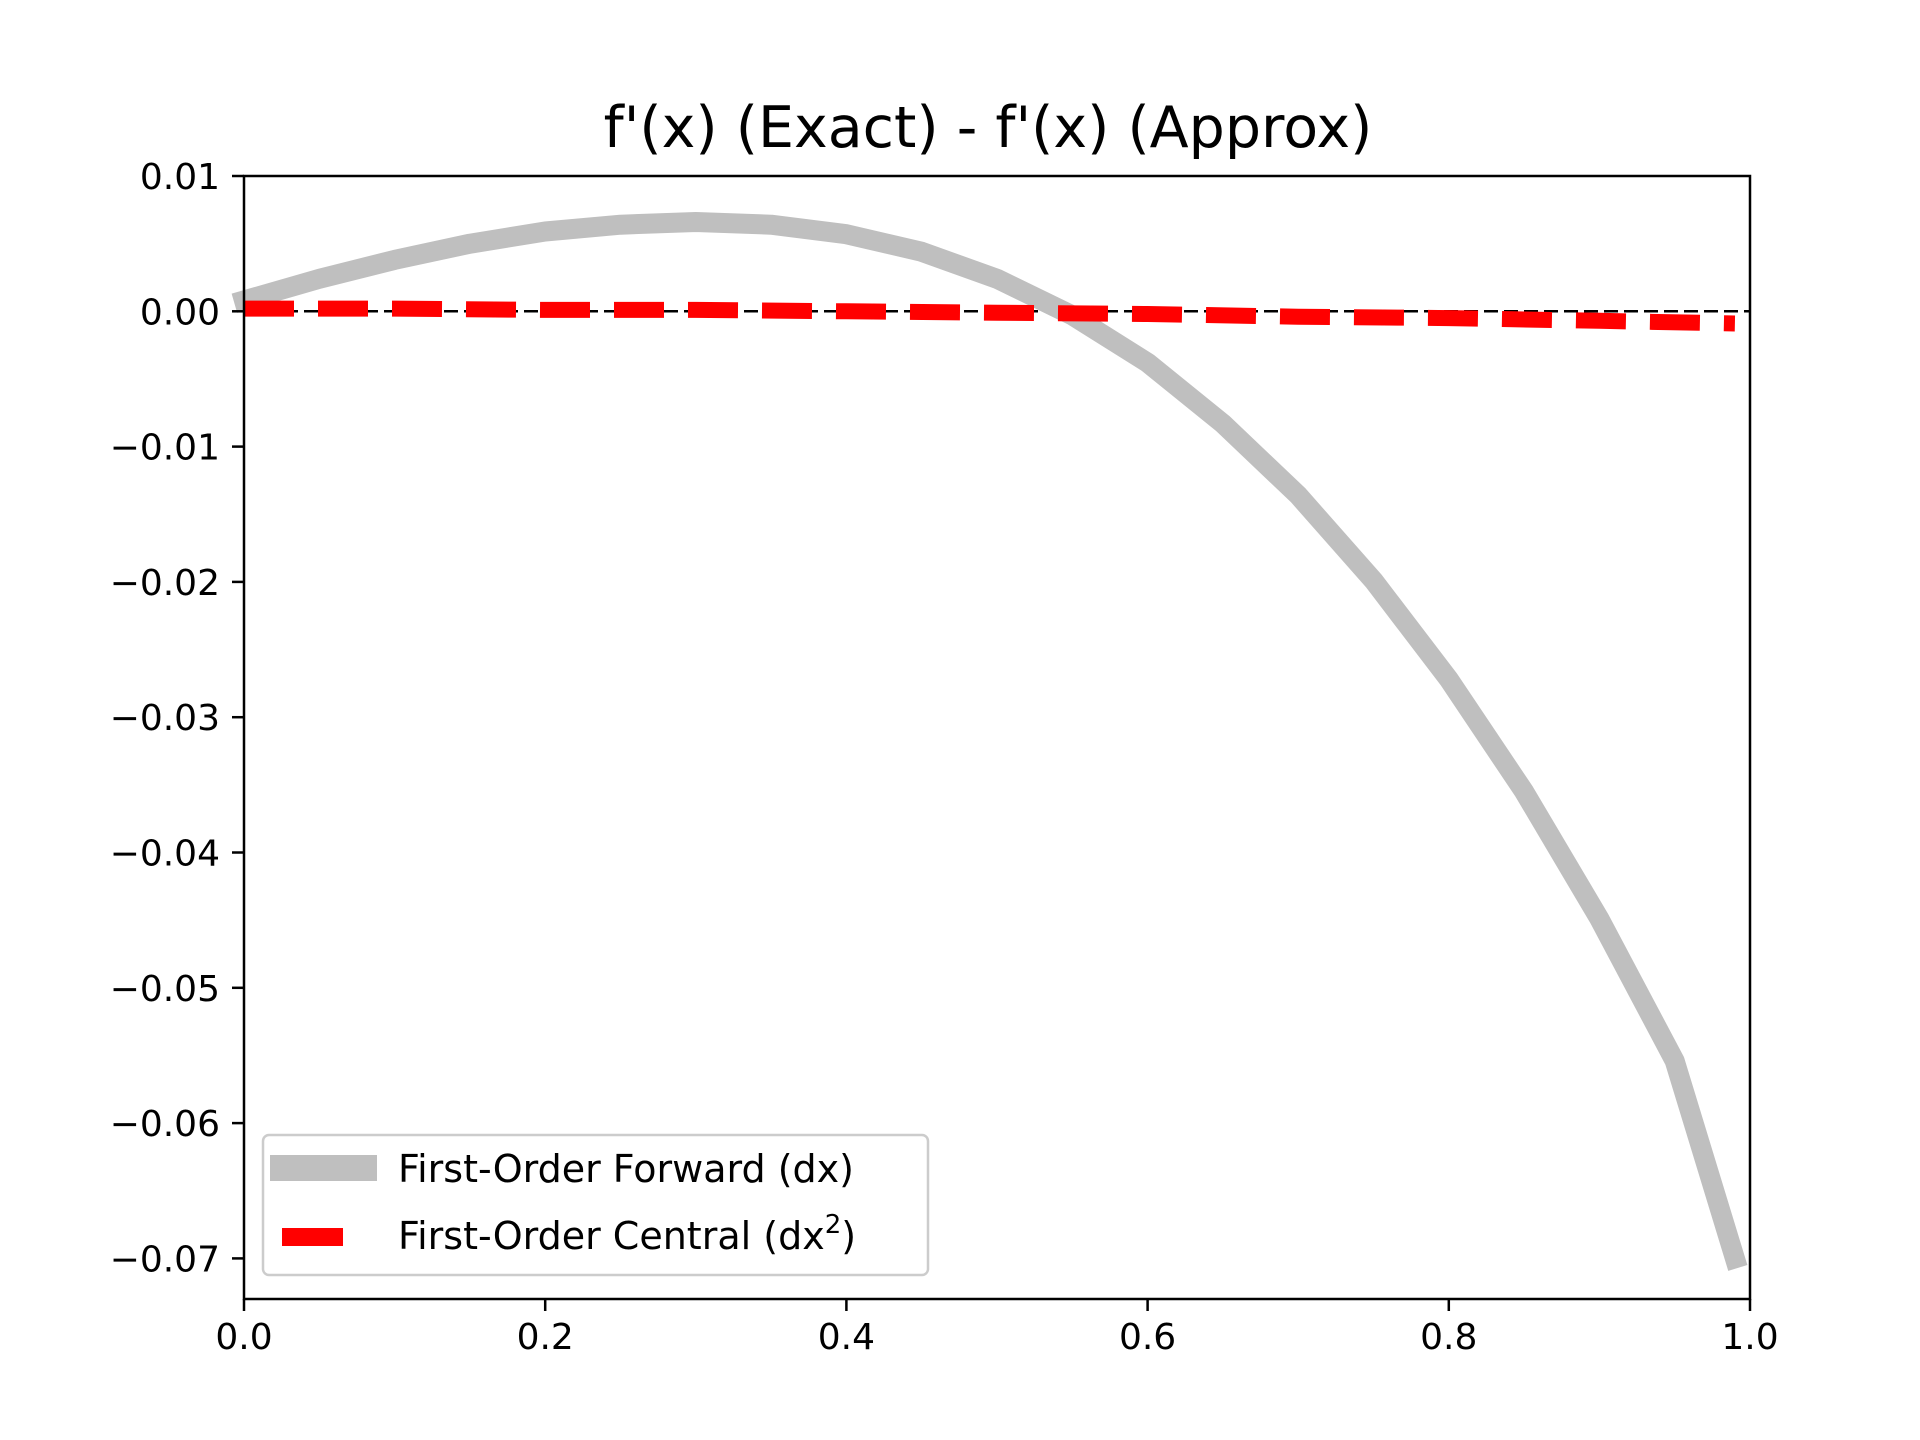 The height and width of the screenshot is (1440, 1920). I want to click on x-tick-label: 0.0, so click(243, 1337).